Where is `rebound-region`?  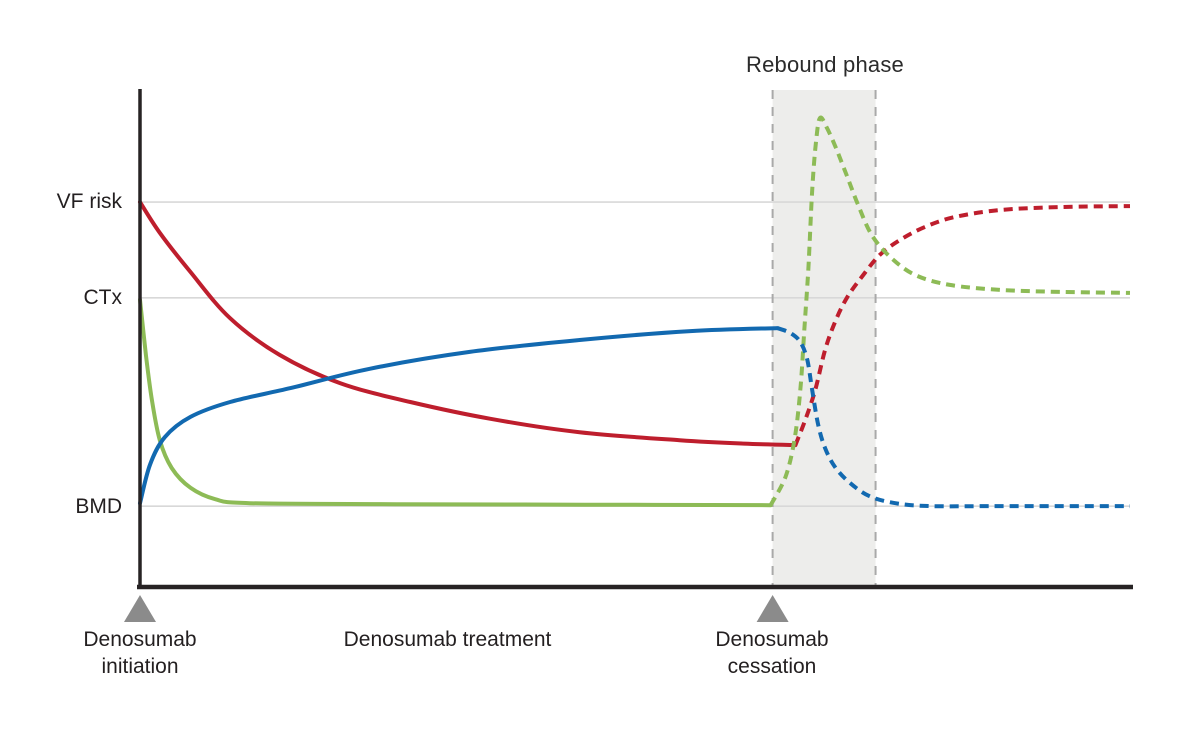 rebound-region is located at coordinates (824, 338).